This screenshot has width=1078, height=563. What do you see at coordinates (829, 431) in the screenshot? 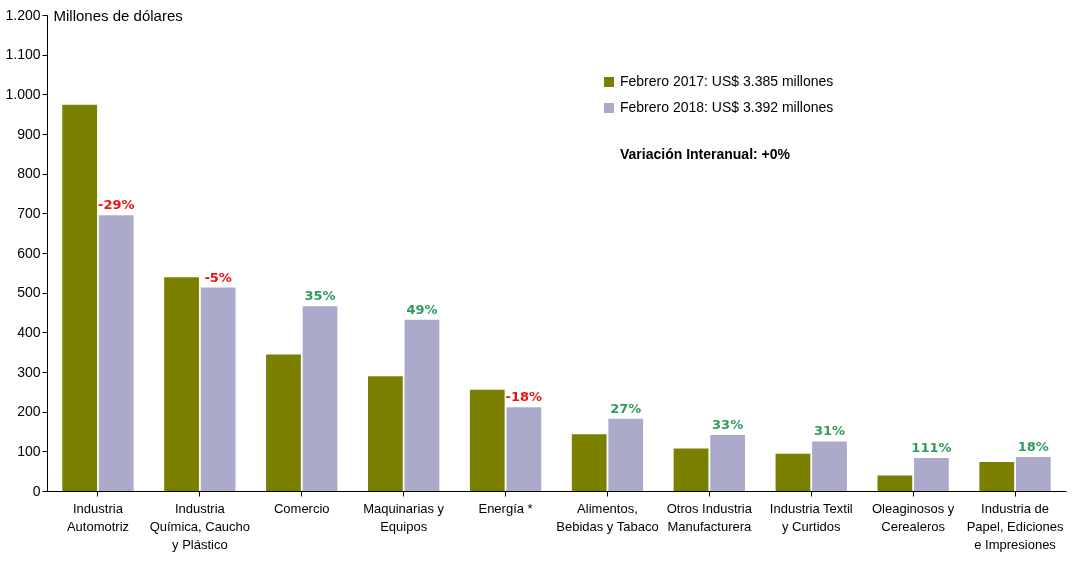
I see `annotation: 31%` at bounding box center [829, 431].